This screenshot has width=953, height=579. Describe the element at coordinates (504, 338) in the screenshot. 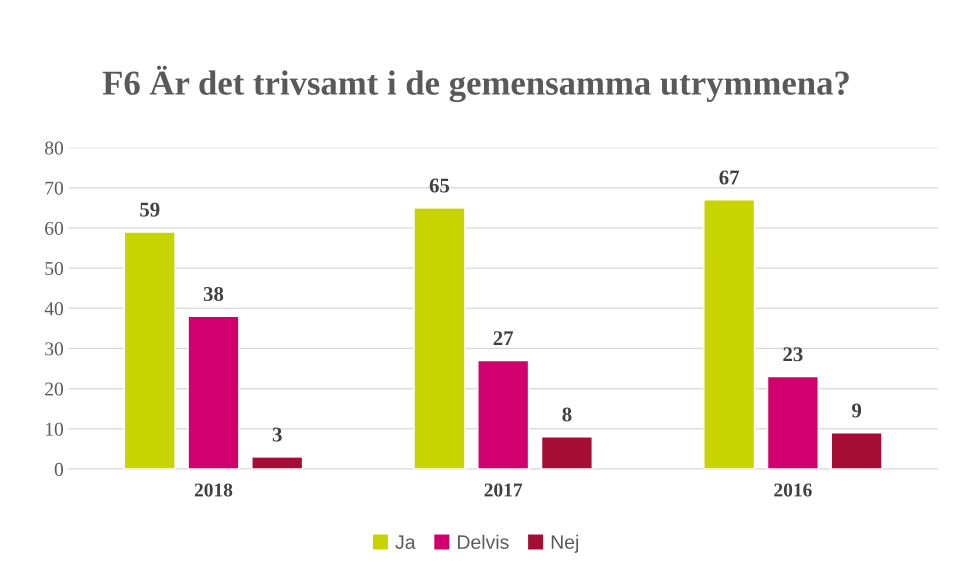

I see `data-label: 27` at that location.